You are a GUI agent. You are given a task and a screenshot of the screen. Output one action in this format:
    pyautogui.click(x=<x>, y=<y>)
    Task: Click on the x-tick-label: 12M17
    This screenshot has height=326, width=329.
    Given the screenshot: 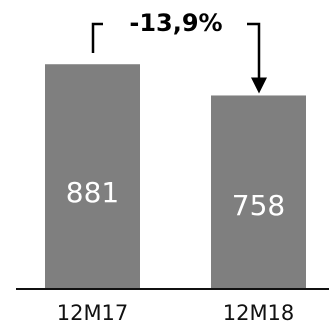 What is the action you would take?
    pyautogui.click(x=93, y=313)
    